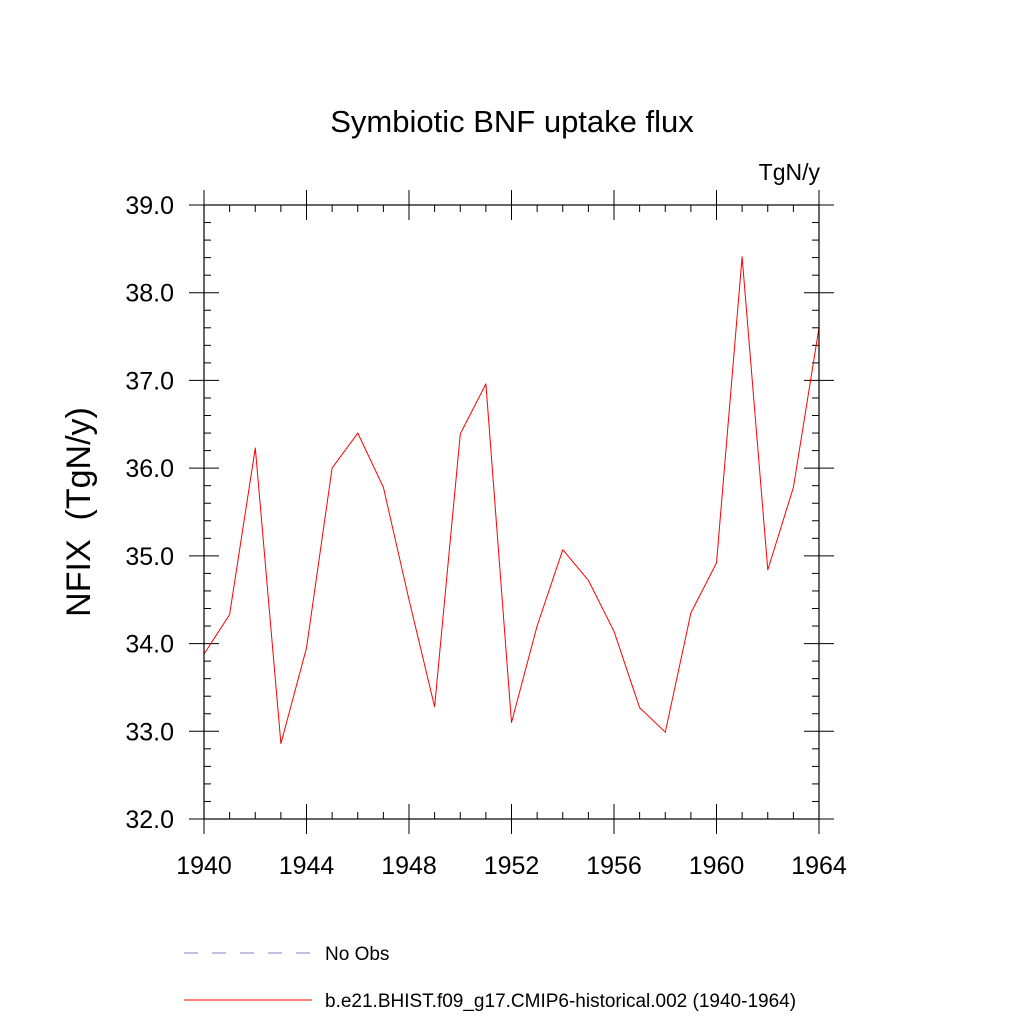 The height and width of the screenshot is (1024, 1024). Describe the element at coordinates (819, 866) in the screenshot. I see `x-tick-label: 1964` at that location.